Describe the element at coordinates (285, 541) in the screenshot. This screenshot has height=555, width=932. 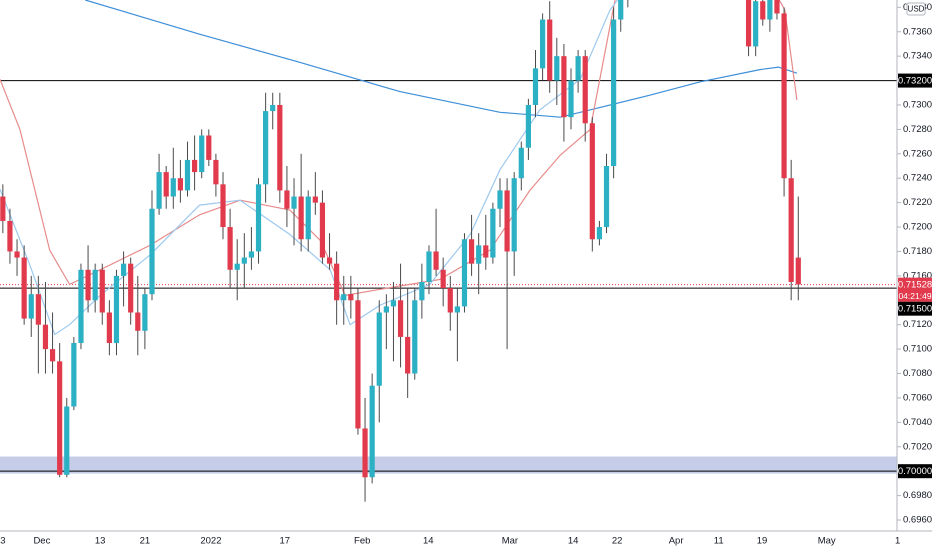
I see `x-tick-label: 17` at that location.